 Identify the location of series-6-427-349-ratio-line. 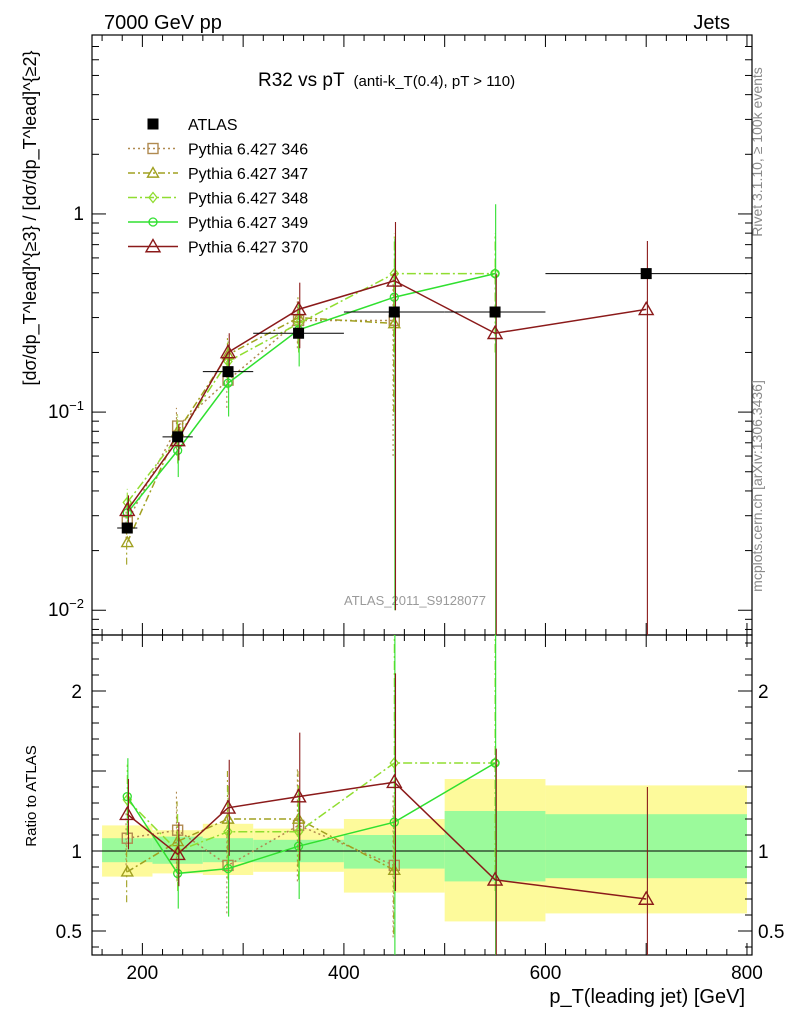
(311, 818).